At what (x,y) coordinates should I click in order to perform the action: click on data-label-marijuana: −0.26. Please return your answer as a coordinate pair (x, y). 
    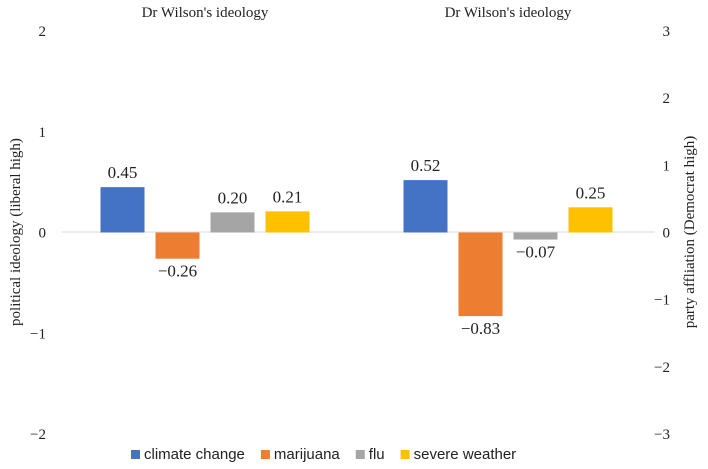
    Looking at the image, I should click on (177, 271).